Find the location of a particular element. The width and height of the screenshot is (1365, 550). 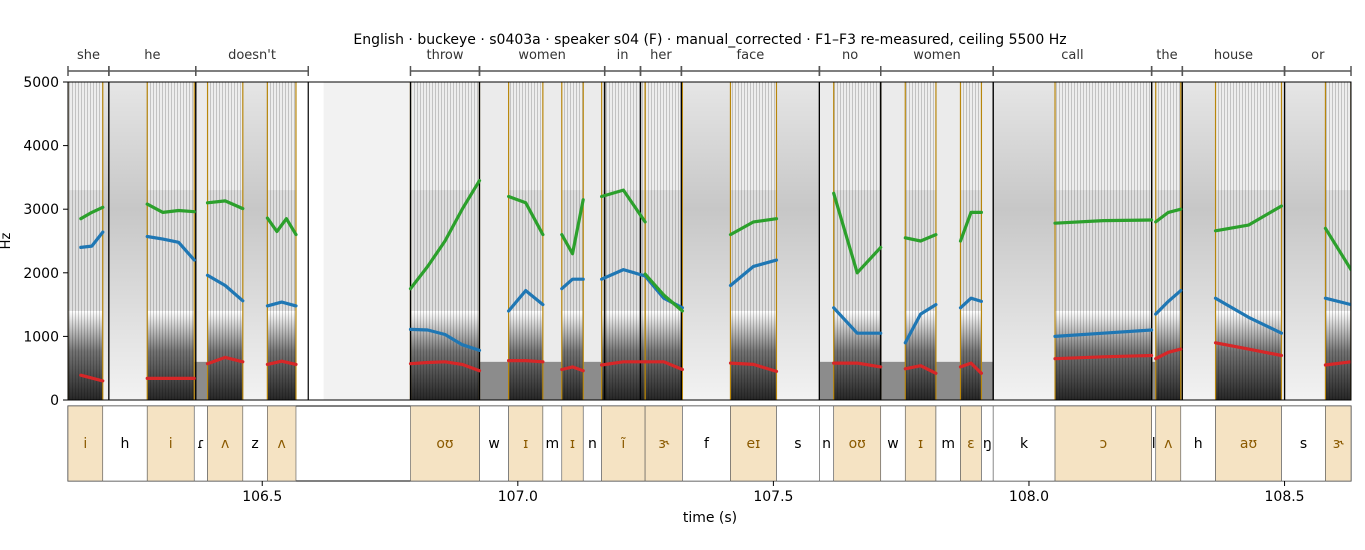

phone-label: ɪ is located at coordinates (572, 444).